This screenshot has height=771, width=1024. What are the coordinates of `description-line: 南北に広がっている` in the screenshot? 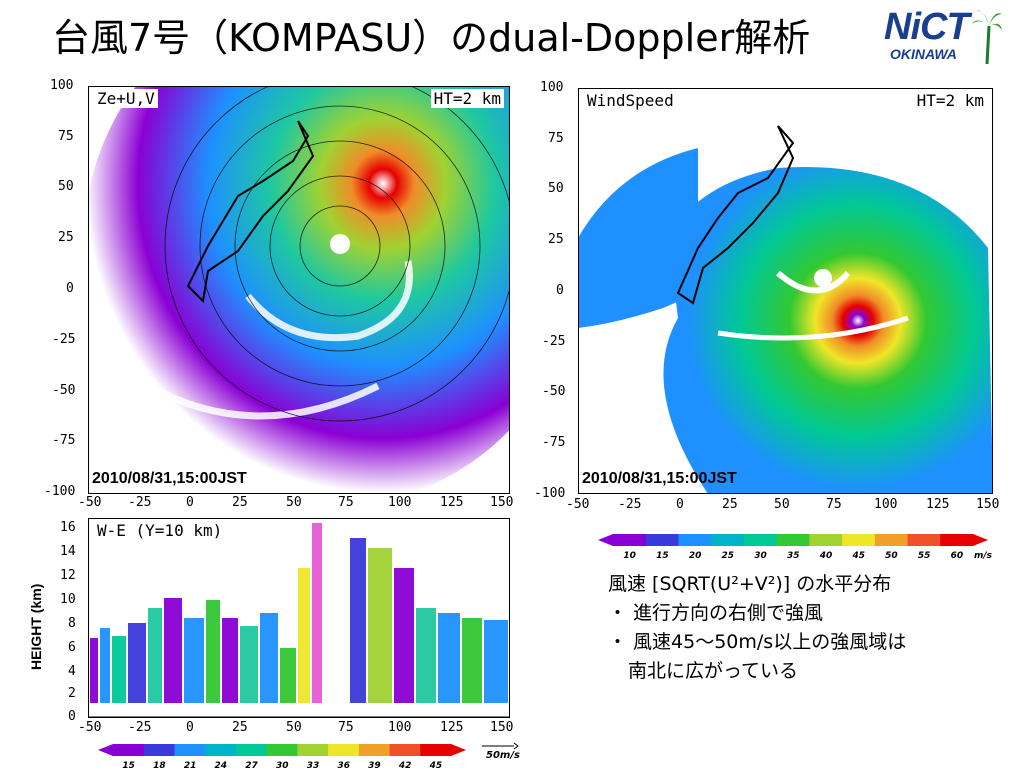 It's located at (713, 671).